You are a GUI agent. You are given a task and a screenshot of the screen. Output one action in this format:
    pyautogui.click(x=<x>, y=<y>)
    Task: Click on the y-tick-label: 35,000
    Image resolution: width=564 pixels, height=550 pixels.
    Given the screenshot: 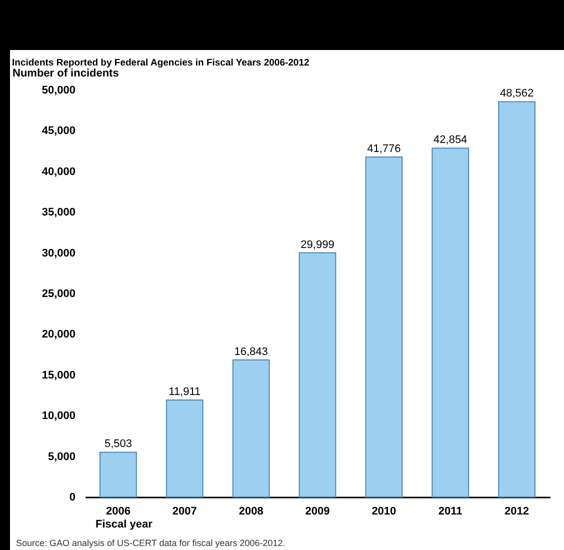 What is the action you would take?
    pyautogui.click(x=59, y=212)
    